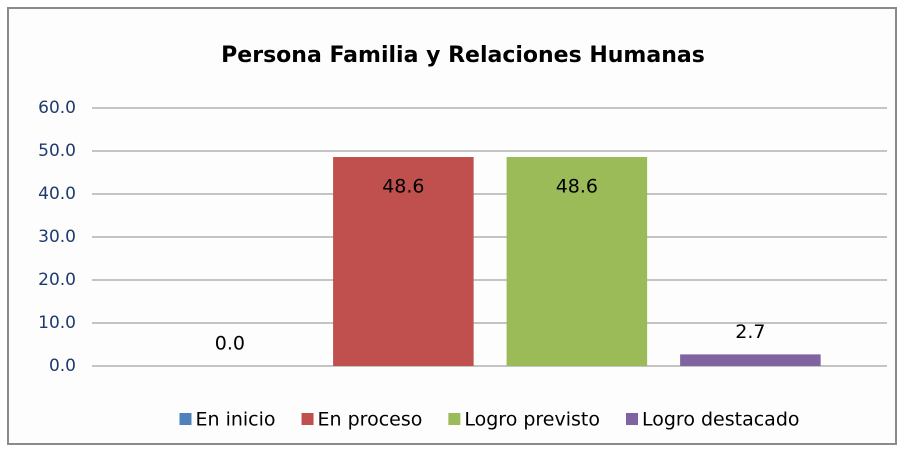 The height and width of the screenshot is (452, 905). I want to click on y-tick-label: 0.0, so click(62, 366).